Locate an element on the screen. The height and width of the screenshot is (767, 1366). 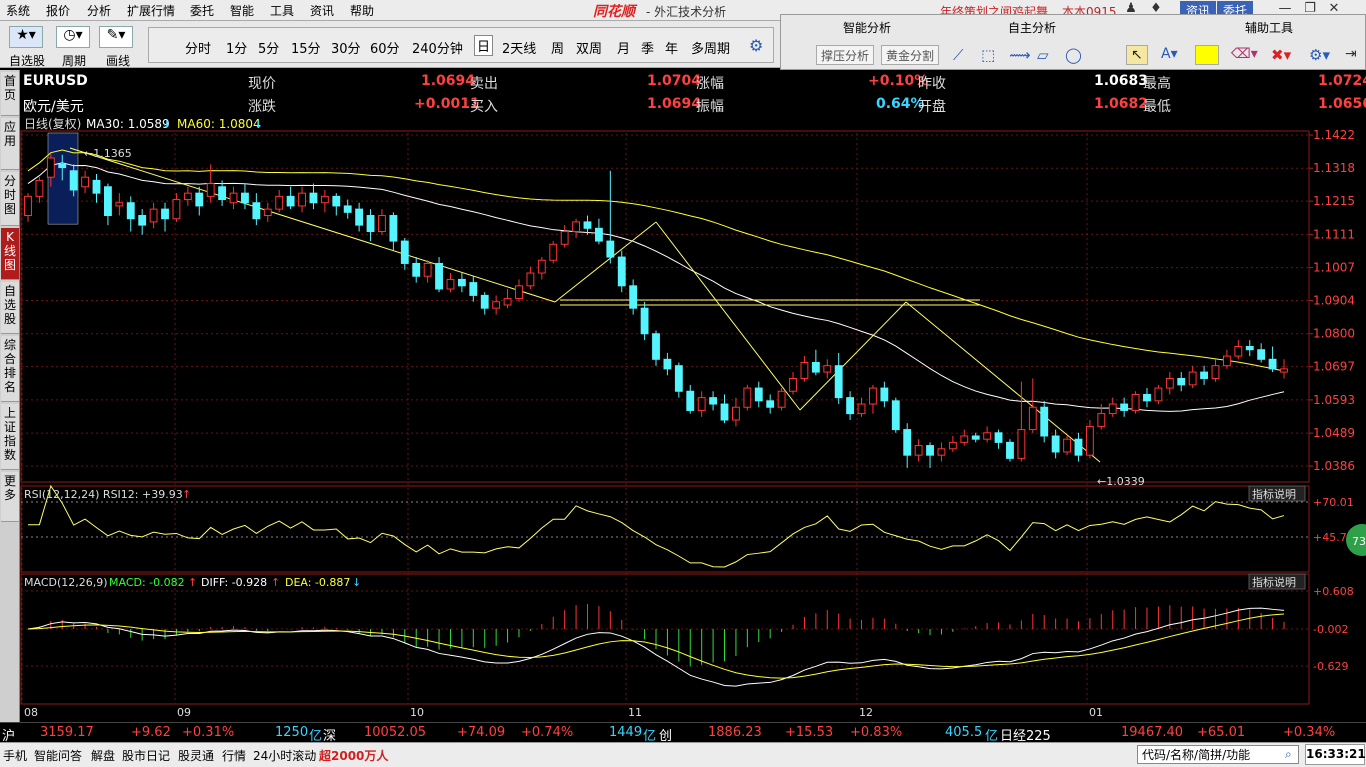
sz-label: 深 is located at coordinates (330, 736).